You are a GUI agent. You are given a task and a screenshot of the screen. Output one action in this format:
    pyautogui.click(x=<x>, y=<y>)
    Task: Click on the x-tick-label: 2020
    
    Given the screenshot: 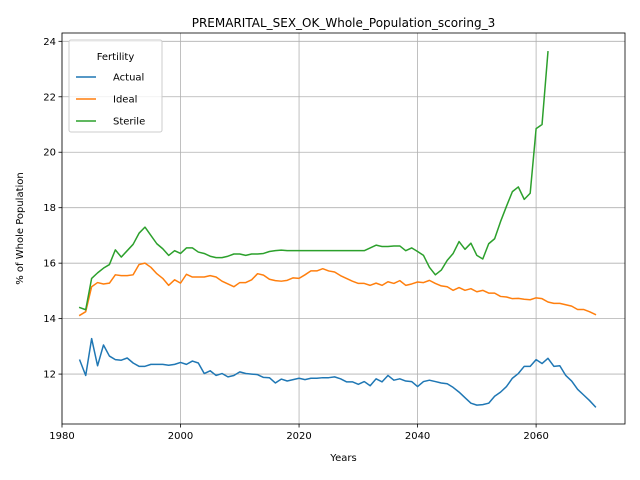 What is the action you would take?
    pyautogui.click(x=298, y=436)
    